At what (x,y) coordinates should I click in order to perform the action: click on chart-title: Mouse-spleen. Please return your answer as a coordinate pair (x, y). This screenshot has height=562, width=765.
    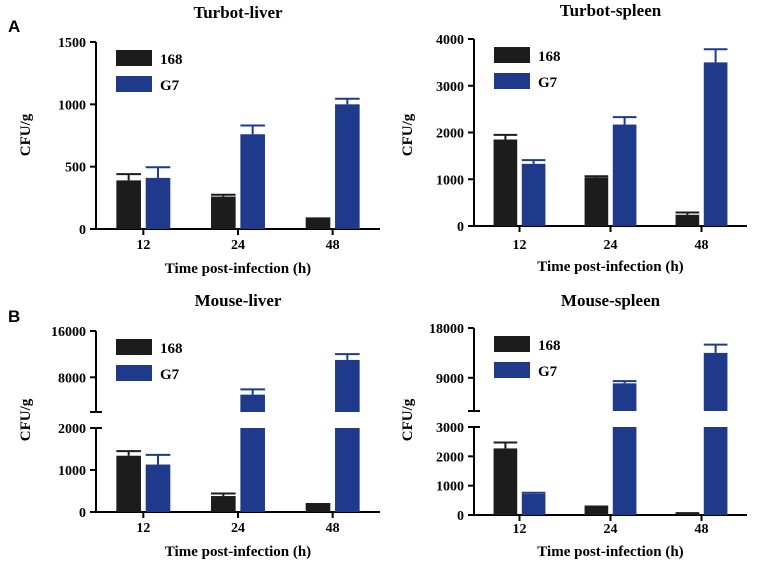
    Looking at the image, I should click on (611, 300).